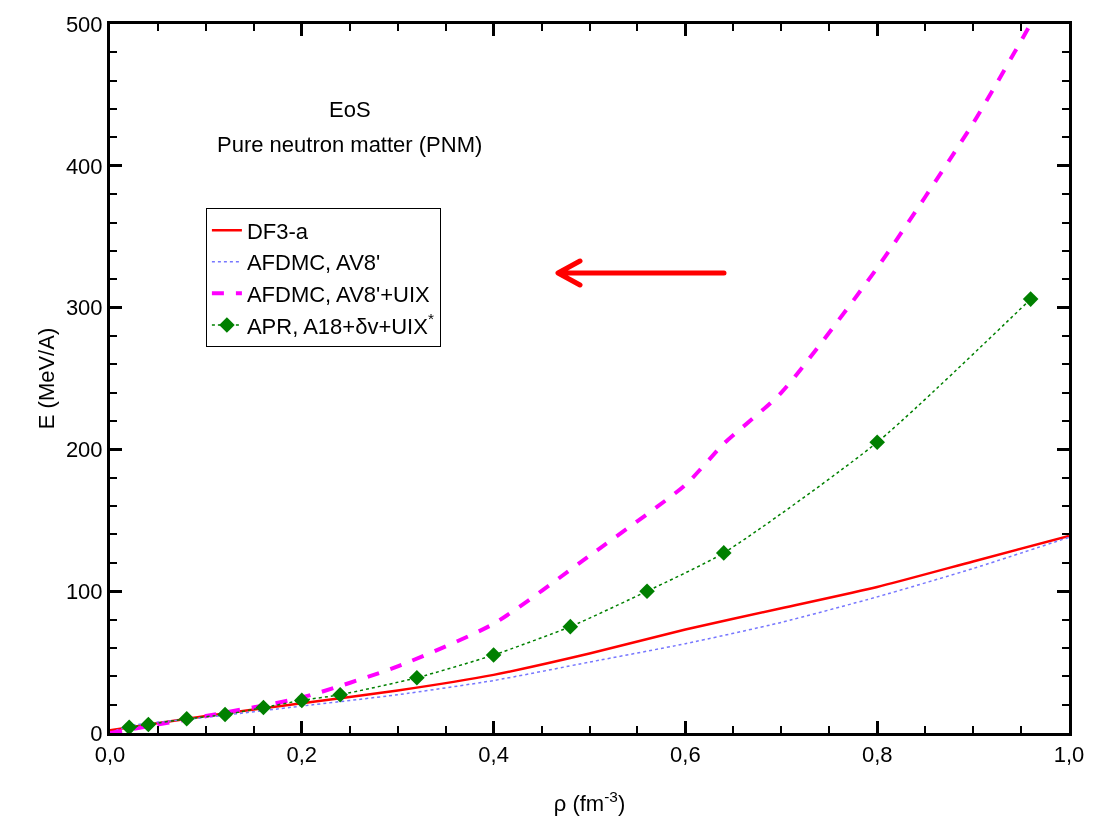 The image size is (1096, 823). Describe the element at coordinates (350, 144) in the screenshot. I see `annotation: Pure neutron matter (PNM)` at that location.